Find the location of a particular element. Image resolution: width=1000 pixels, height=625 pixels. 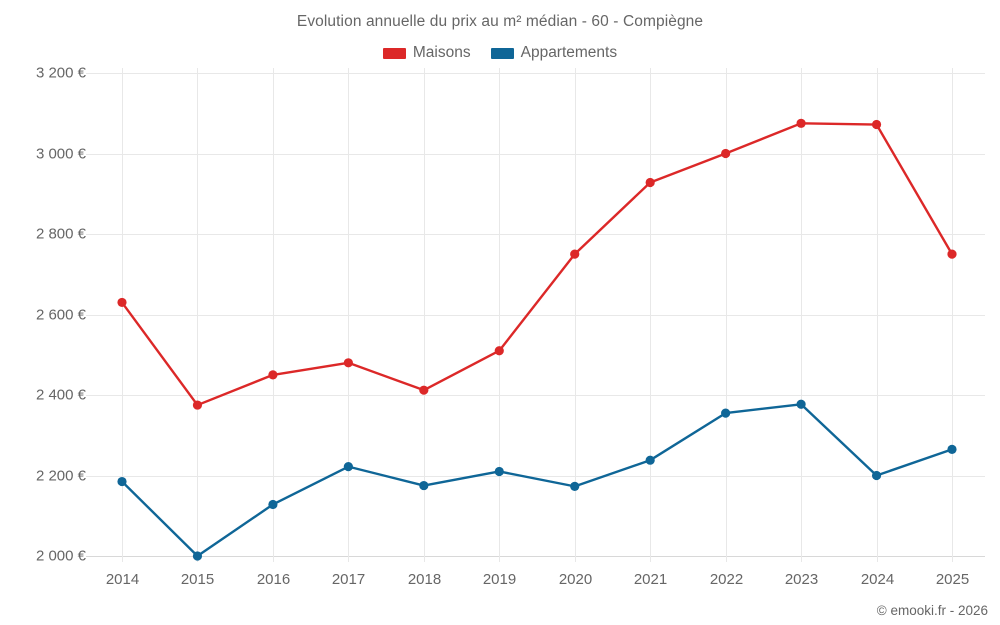

y-tick-label: 2 200 € is located at coordinates (61, 475).